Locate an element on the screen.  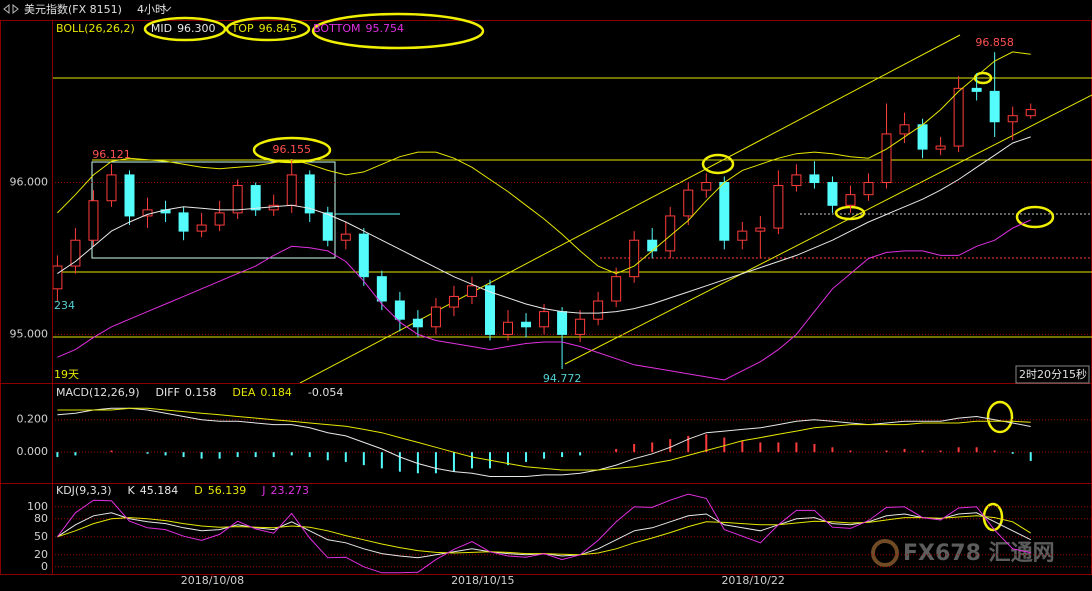
legend-text: KDJ(9,3,3) is located at coordinates (84, 490).